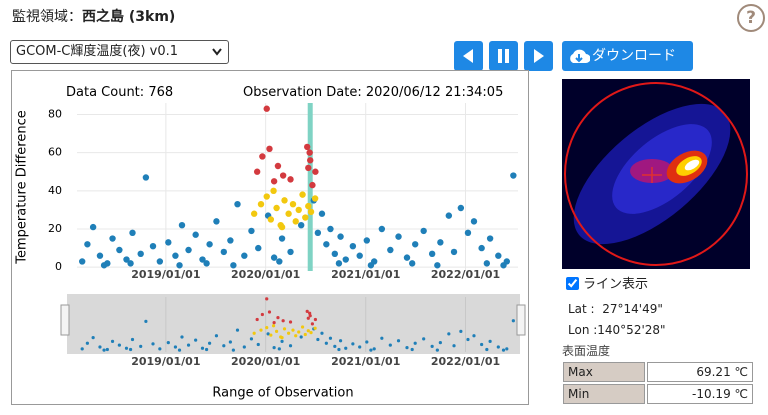 This screenshot has width=768, height=415. I want to click on pause-button, so click(503, 56).